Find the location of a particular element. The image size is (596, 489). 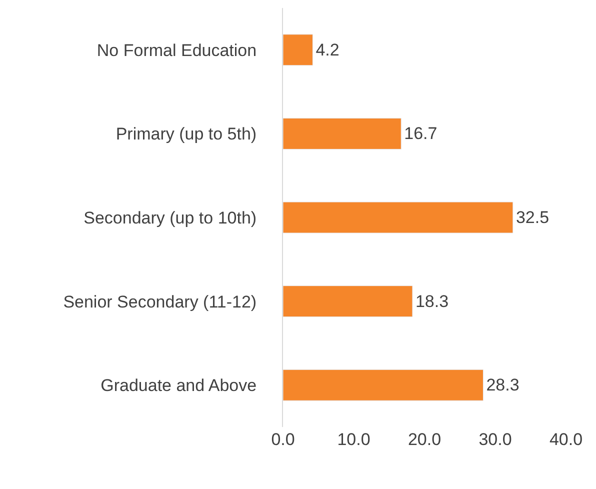

y-tick-label: Graduate and Above is located at coordinates (178, 386).